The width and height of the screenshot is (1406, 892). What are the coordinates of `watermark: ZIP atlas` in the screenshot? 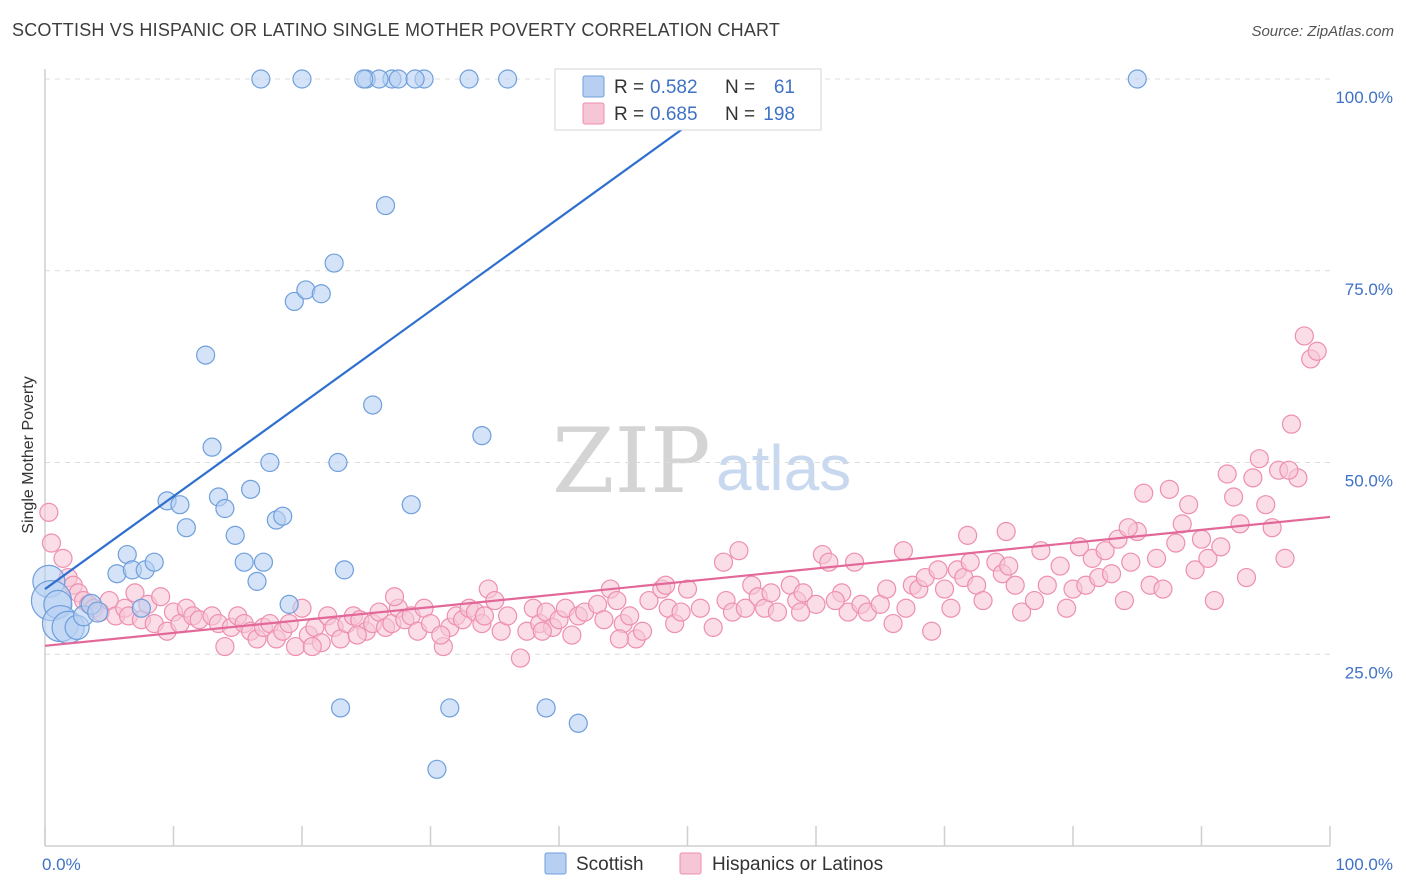 It's located at (701, 461).